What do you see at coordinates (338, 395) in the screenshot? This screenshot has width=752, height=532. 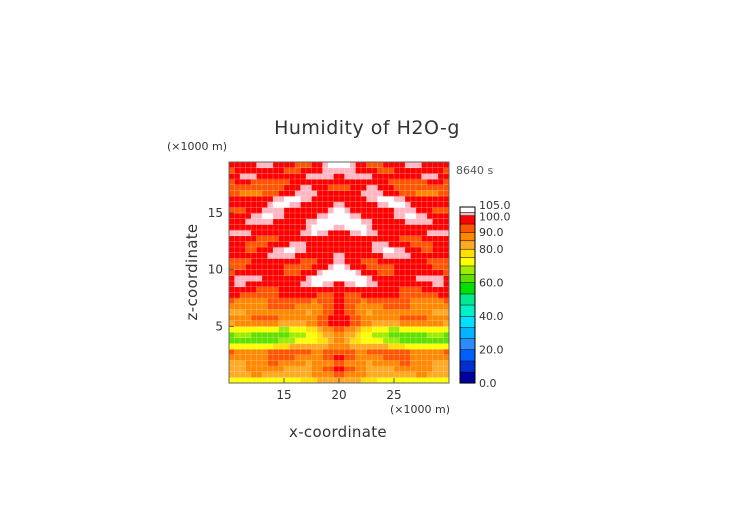 I see `x-tick-label: 20` at bounding box center [338, 395].